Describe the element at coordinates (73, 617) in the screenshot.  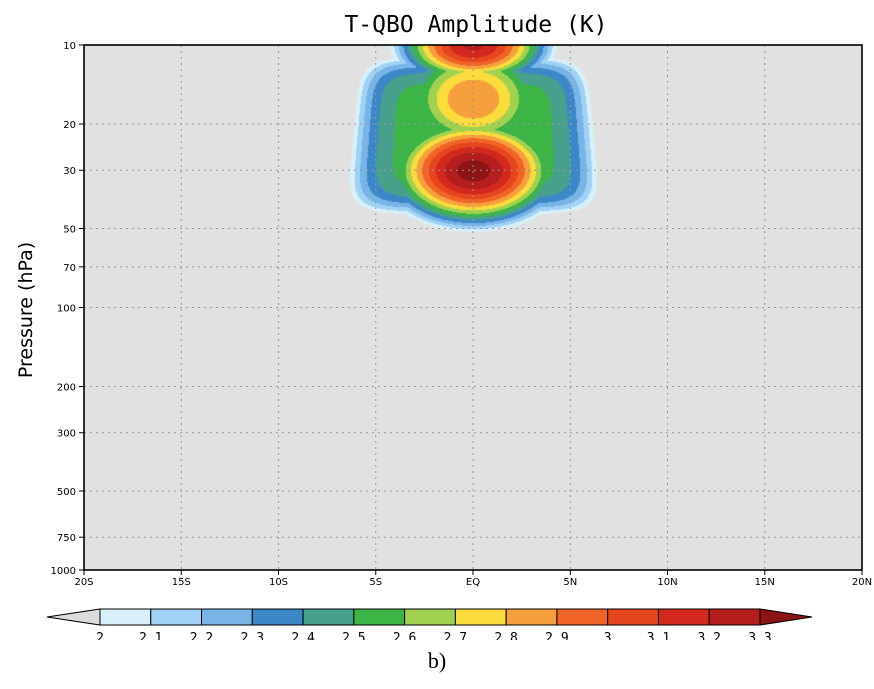
I see `colorbar-low-arrow` at that location.